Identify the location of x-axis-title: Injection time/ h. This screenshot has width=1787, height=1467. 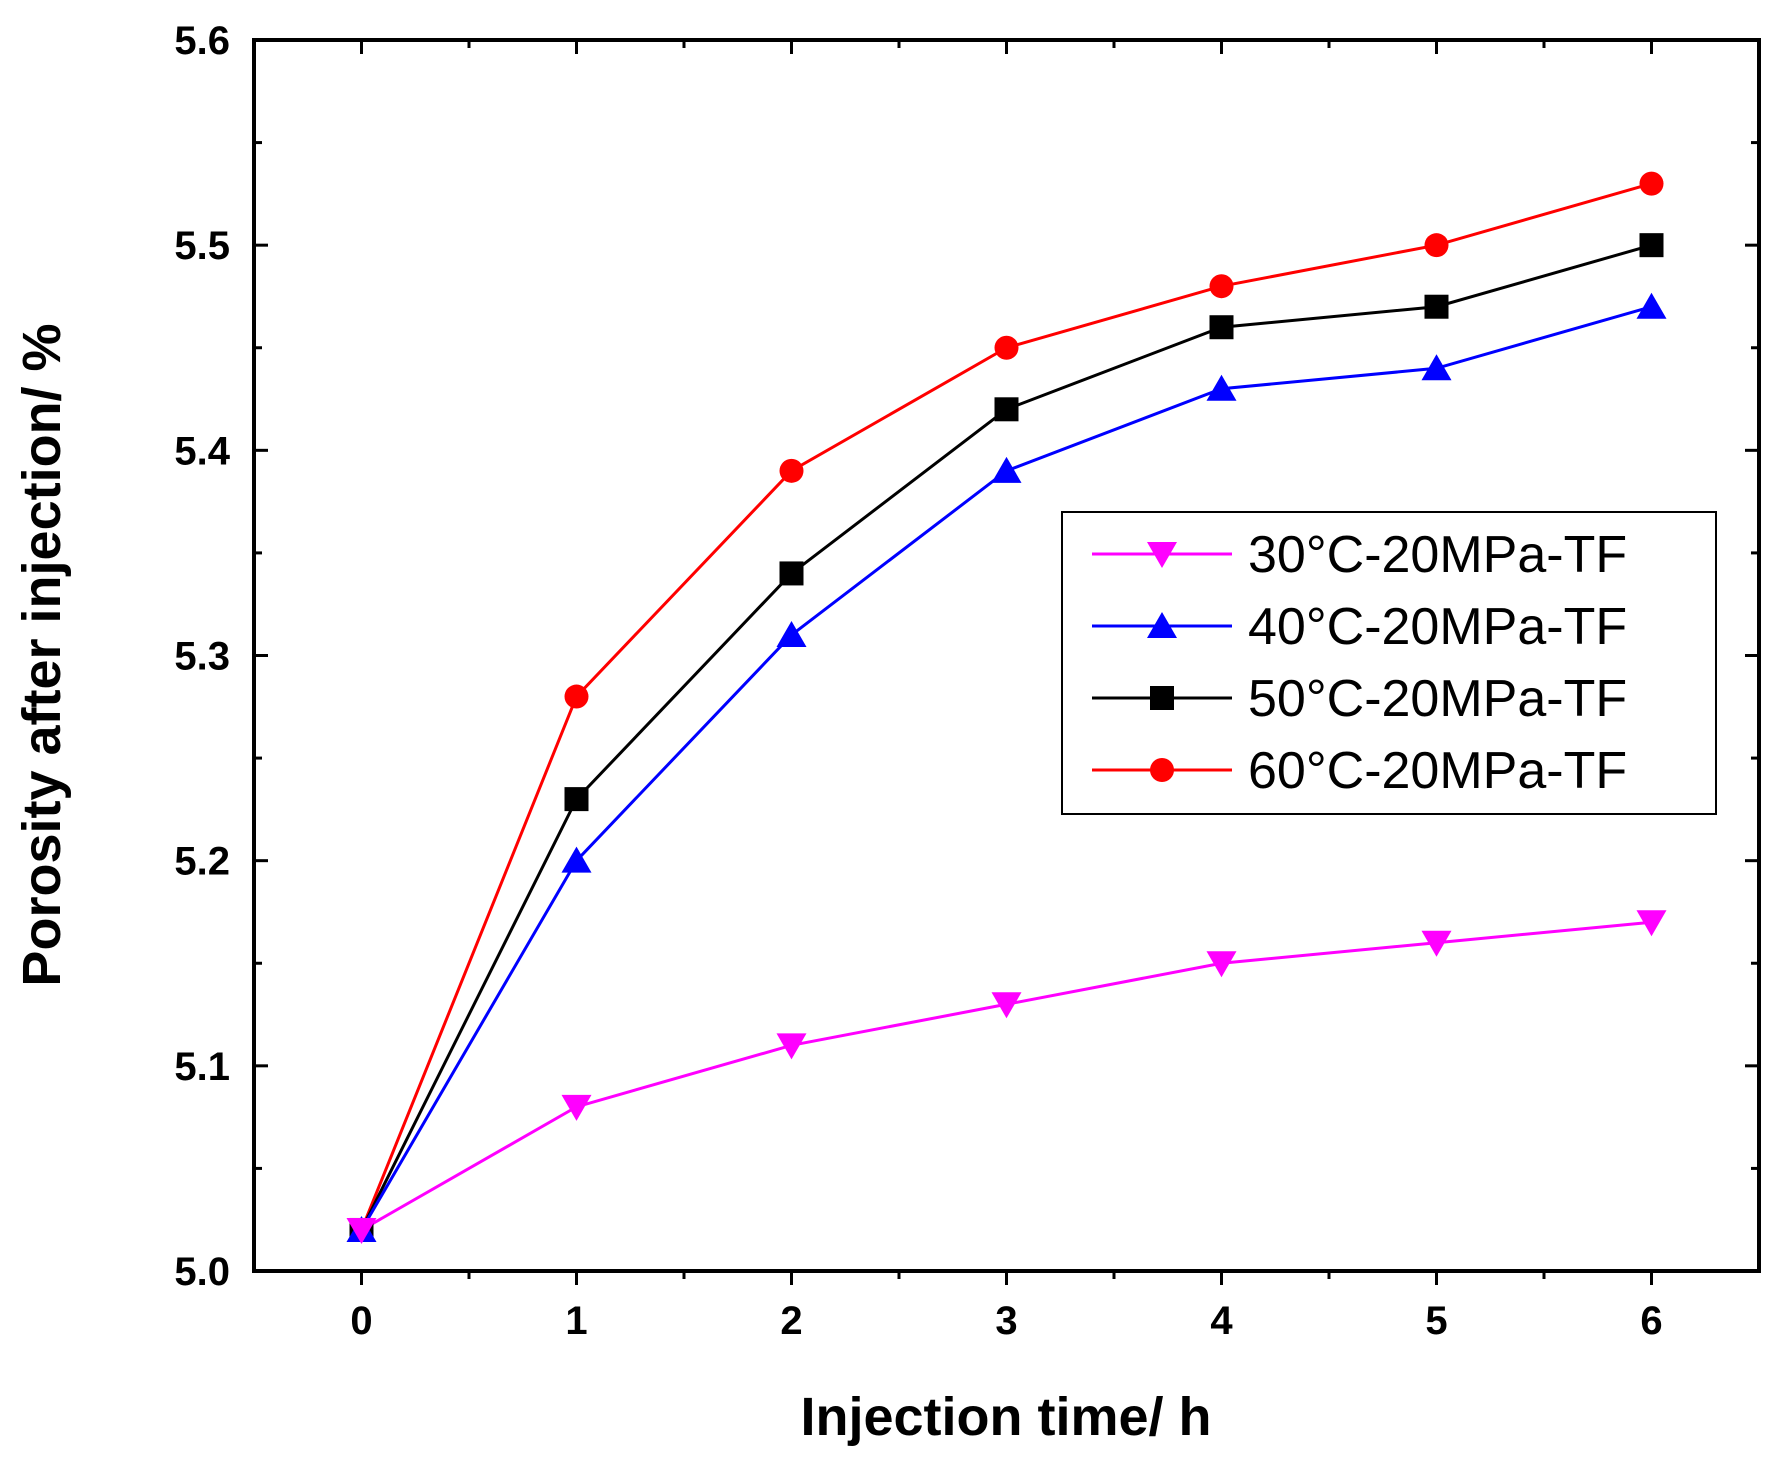
(1005, 1417).